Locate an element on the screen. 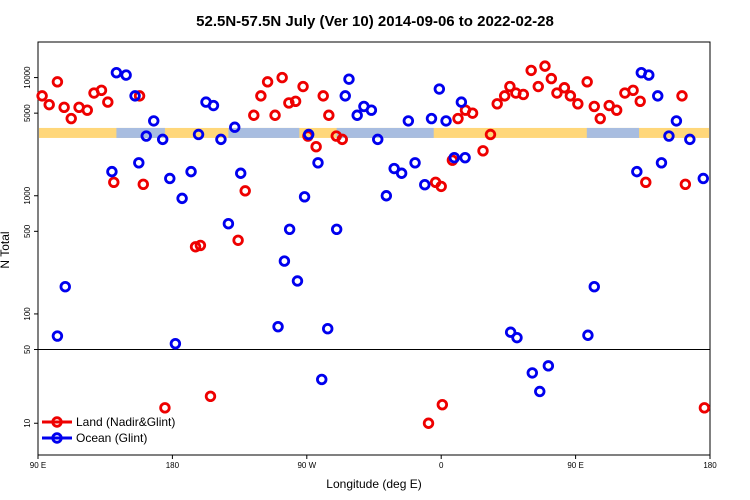 The image size is (750, 500). x-tick-label-2: 90 W is located at coordinates (306, 465).